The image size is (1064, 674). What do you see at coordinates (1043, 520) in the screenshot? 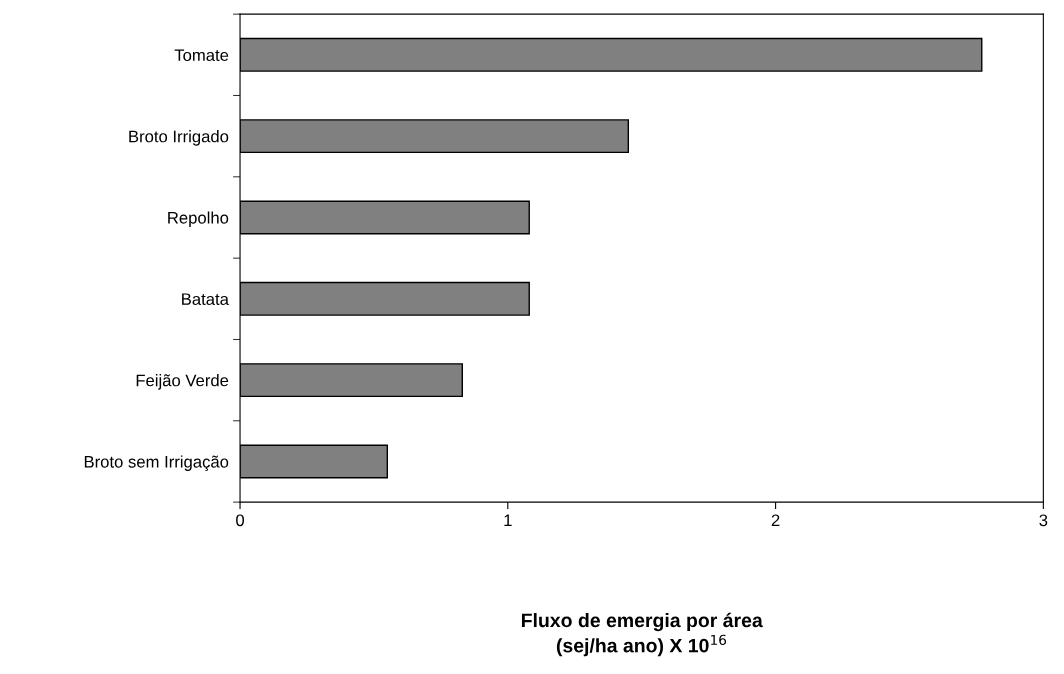
I see `x-tick-label: 3` at bounding box center [1043, 520].